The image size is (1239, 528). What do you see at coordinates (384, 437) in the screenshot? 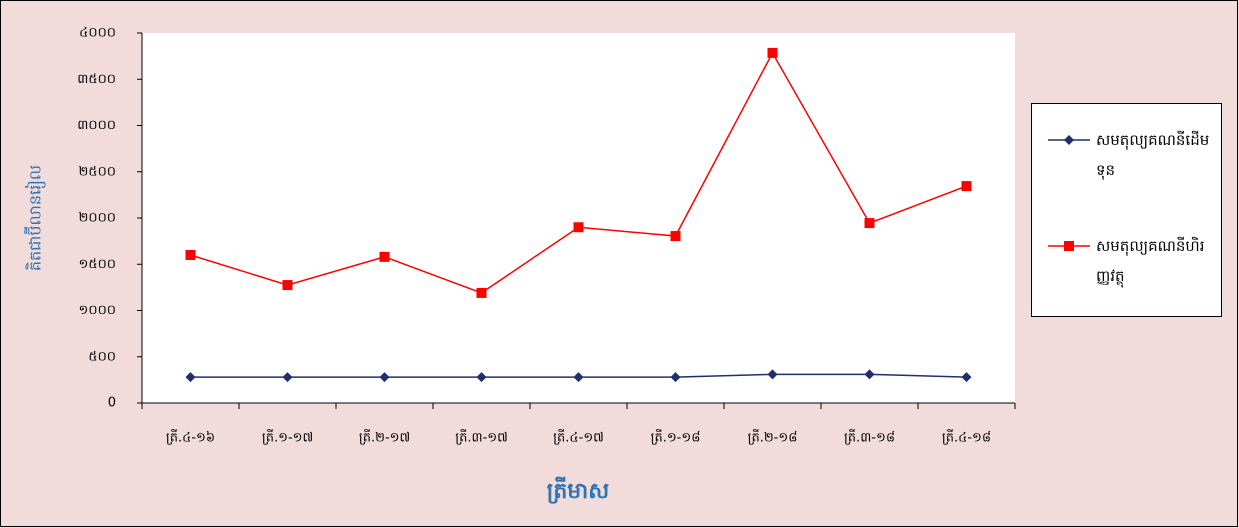
I see `x-tick-label: ត្រី.២-១៧` at bounding box center [384, 437].